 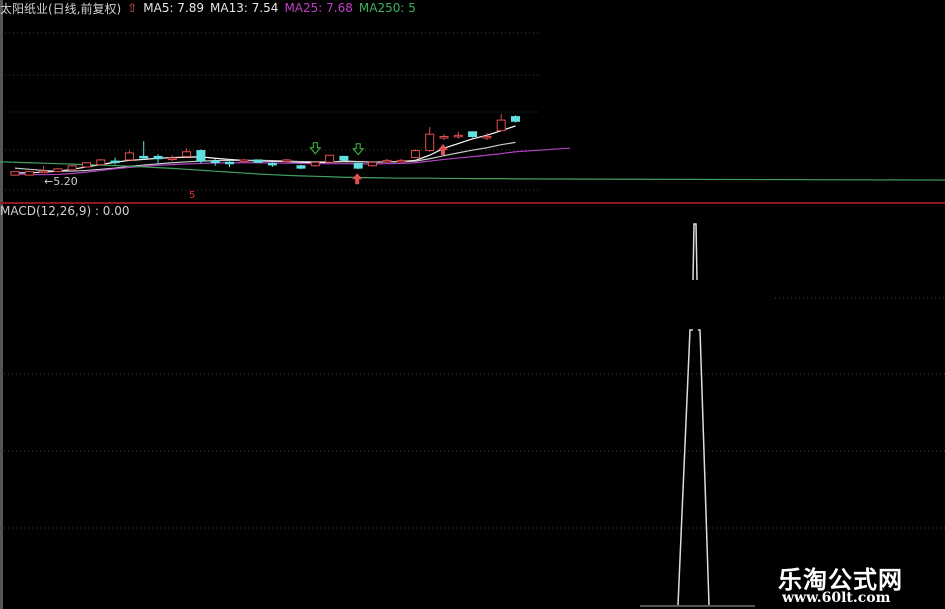 I want to click on low-price-marker: ←5.20, so click(x=61, y=181).